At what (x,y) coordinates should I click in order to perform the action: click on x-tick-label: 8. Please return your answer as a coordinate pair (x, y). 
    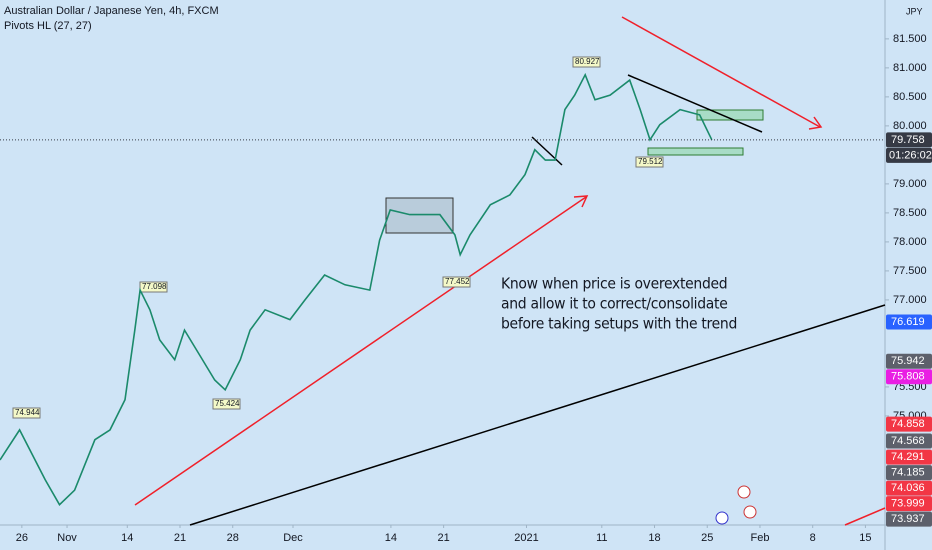
    Looking at the image, I should click on (813, 538).